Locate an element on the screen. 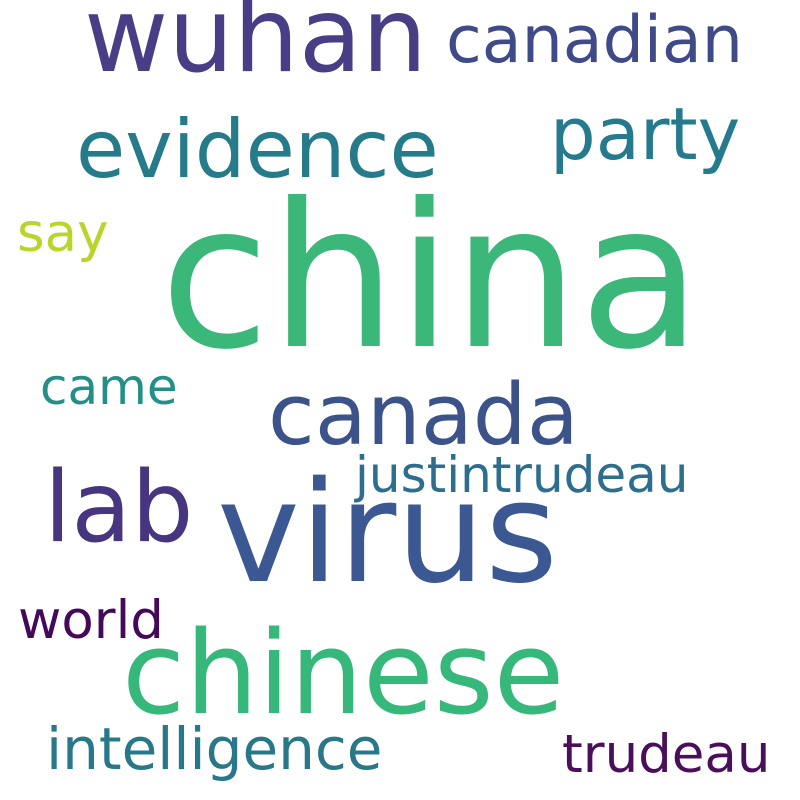 The image size is (800, 800). word-justintrudeau: justintrudeau is located at coordinates (522, 475).